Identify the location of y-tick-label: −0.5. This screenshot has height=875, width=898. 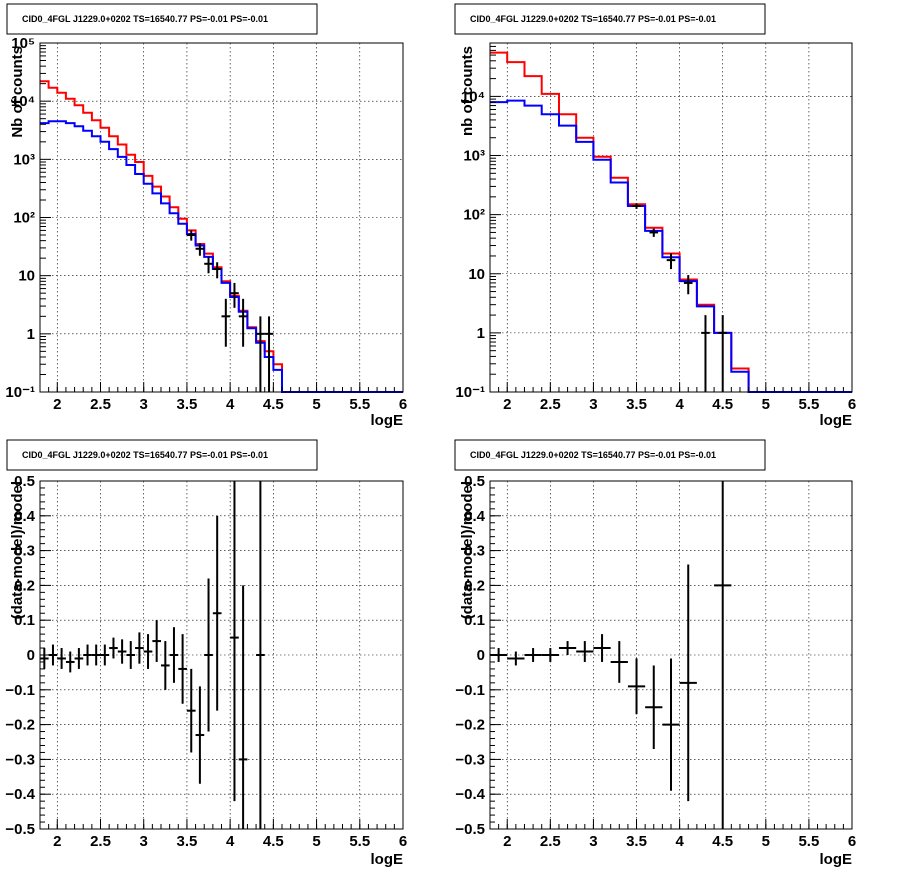
(470, 829).